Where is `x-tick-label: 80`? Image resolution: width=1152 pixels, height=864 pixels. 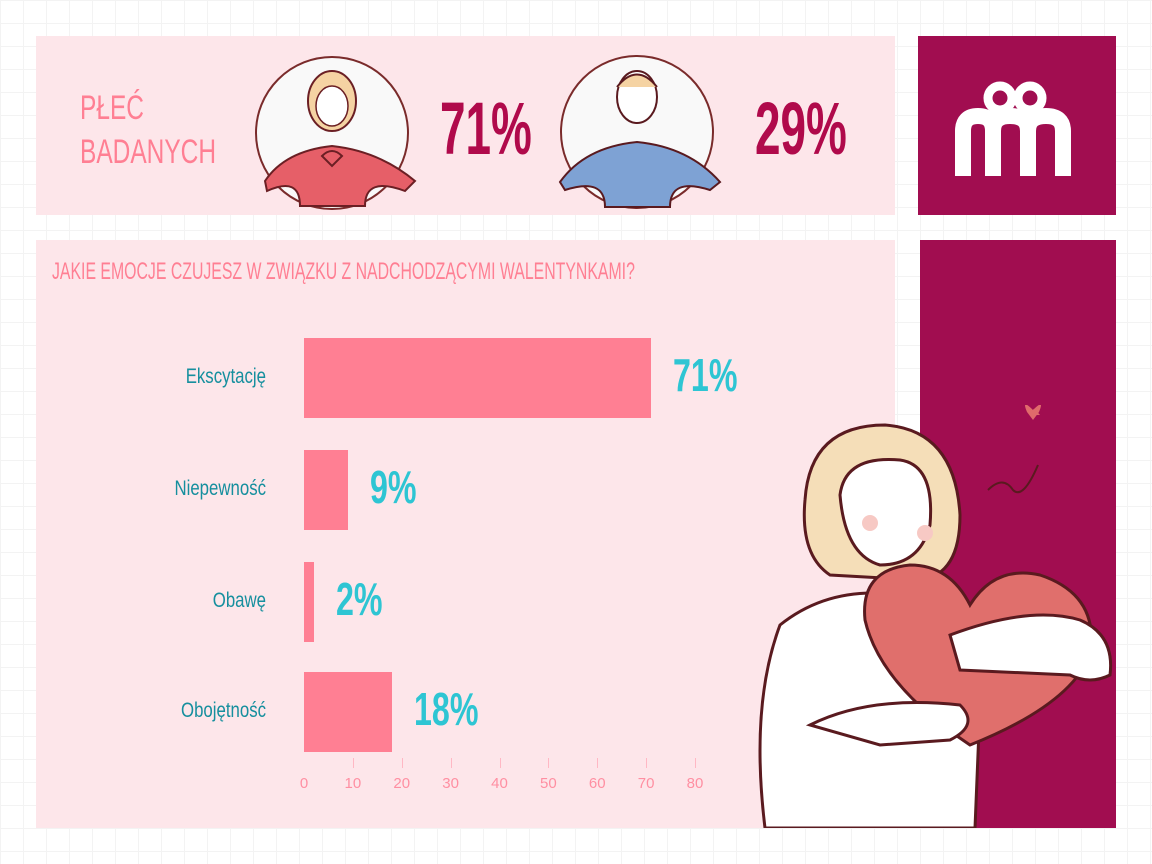 x-tick-label: 80 is located at coordinates (695, 783).